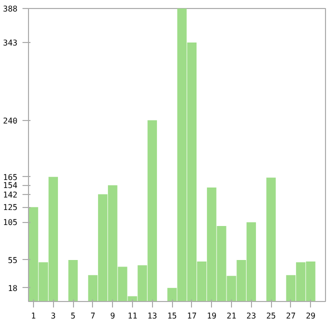 The width and height of the screenshot is (333, 321). Describe the element at coordinates (231, 316) in the screenshot. I see `x-tick-label: 21` at that location.